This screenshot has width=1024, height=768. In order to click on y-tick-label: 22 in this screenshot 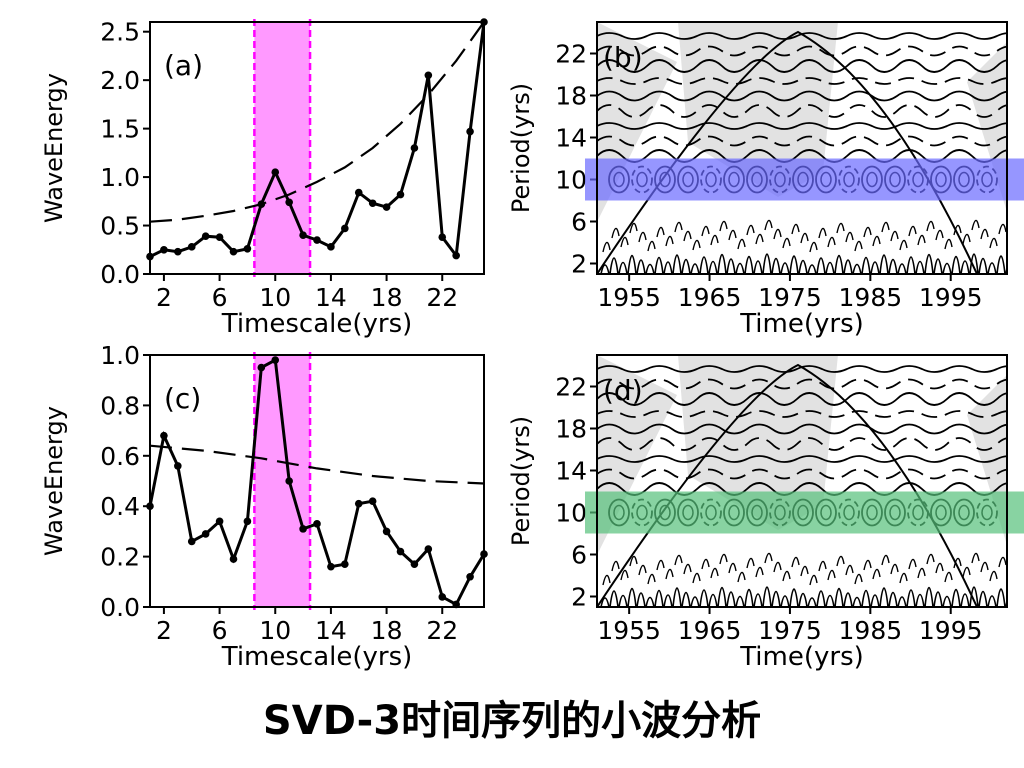, I will do `click(571, 387)`.